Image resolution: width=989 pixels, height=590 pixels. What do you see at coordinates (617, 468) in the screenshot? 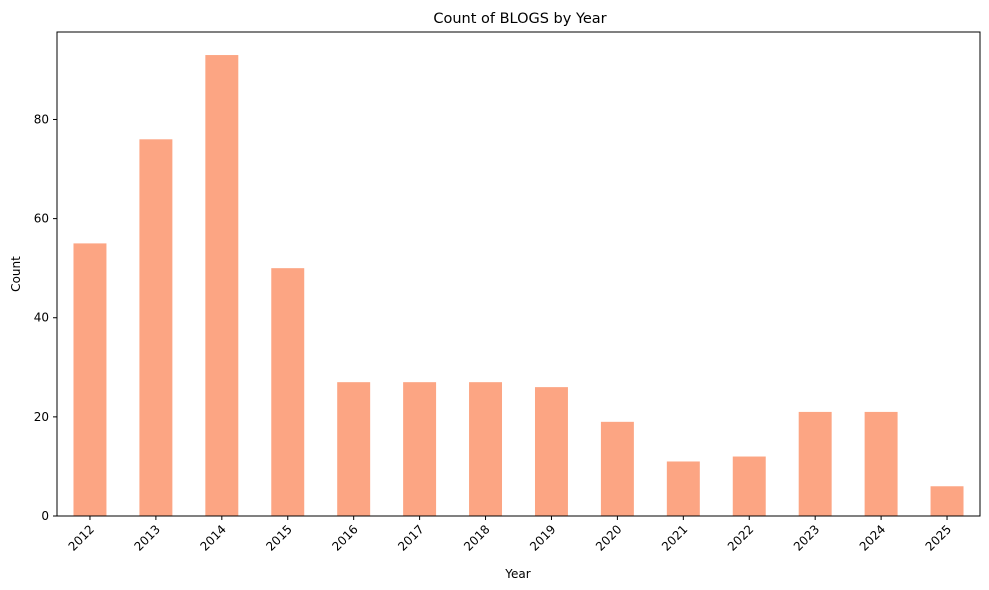
I see `bar-2020` at bounding box center [617, 468].